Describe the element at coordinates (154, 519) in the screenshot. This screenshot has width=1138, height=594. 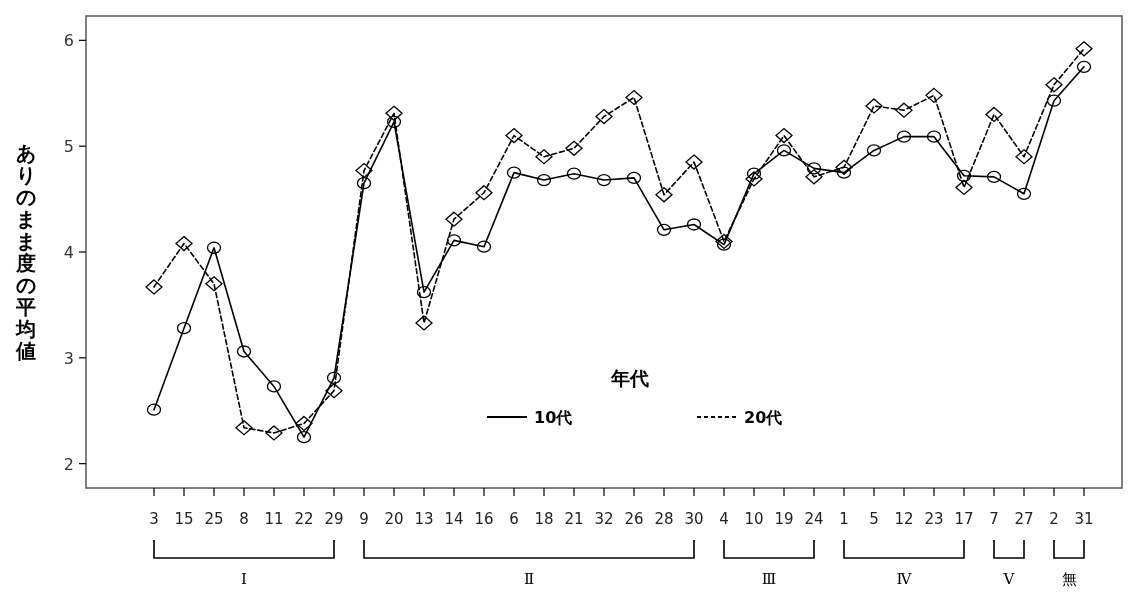
I see `x-tick-label: 3` at that location.